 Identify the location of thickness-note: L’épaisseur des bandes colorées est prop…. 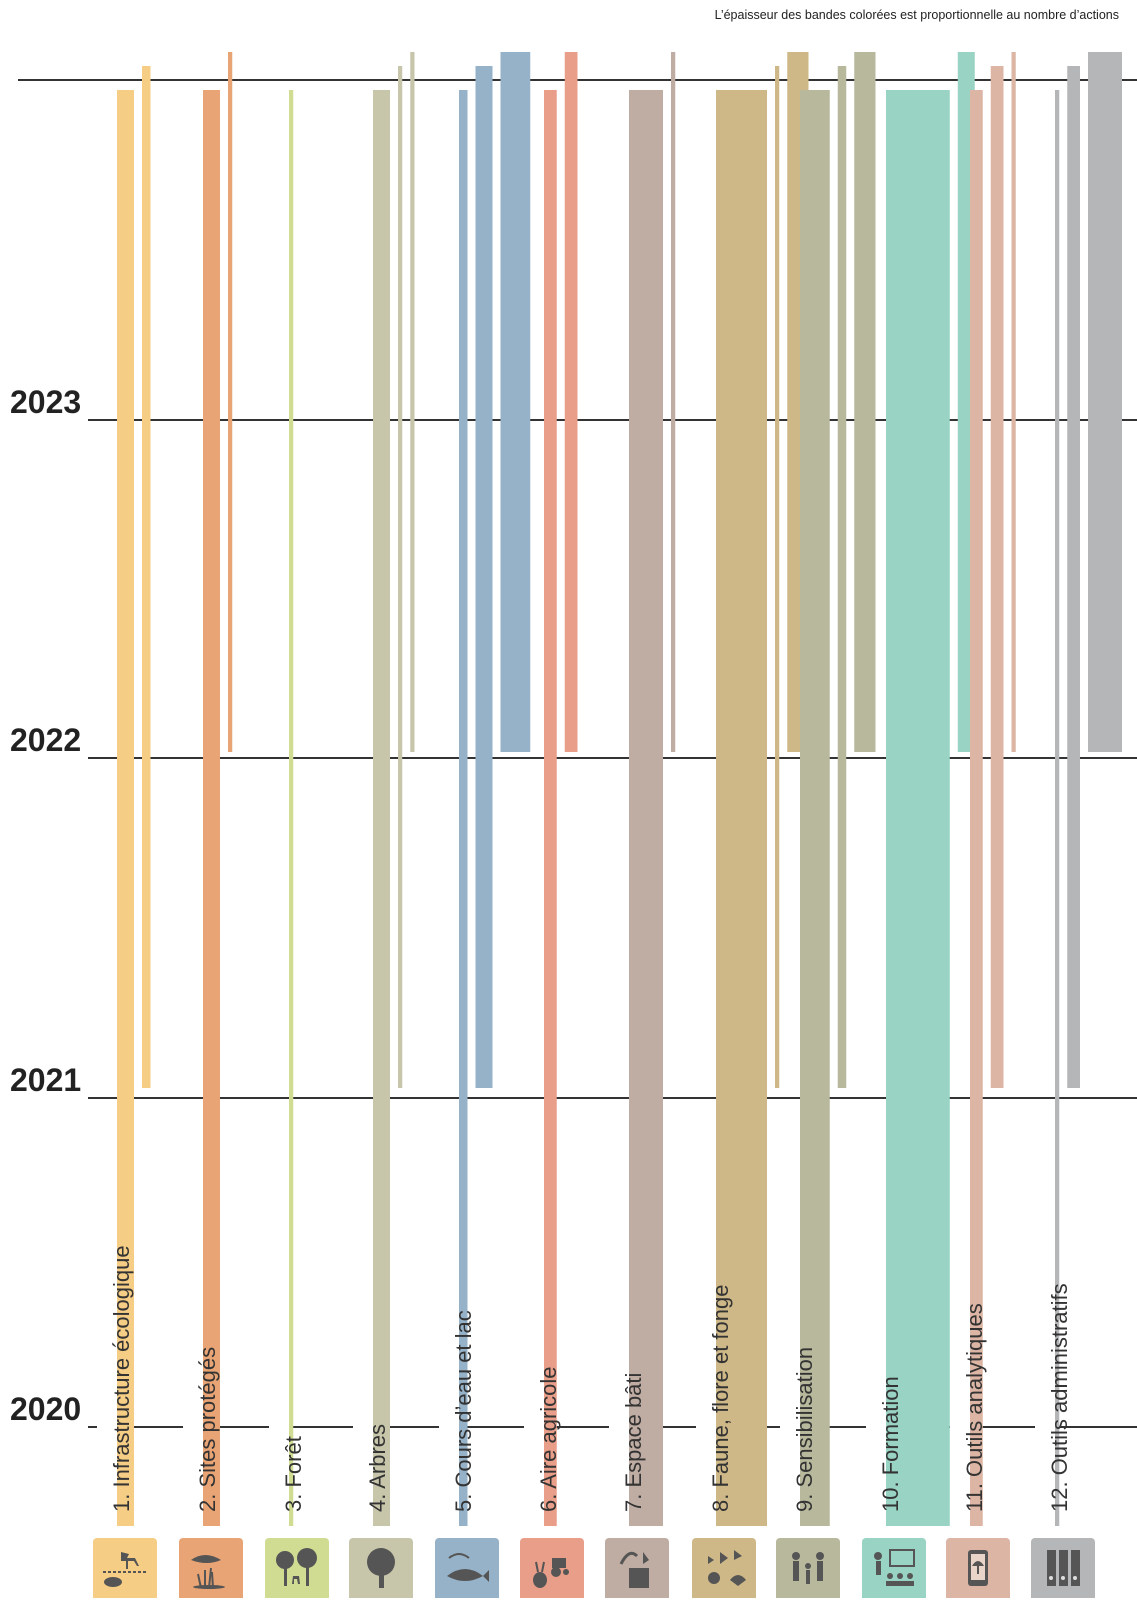
(916, 15).